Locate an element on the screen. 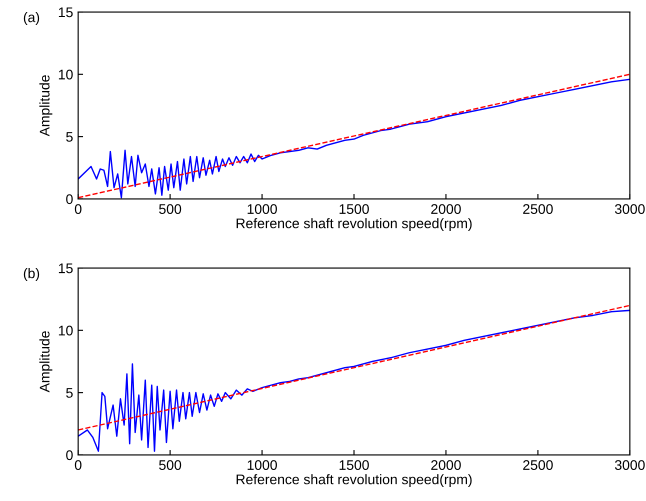 The image size is (646, 501). text: (a) is located at coordinates (32, 18).